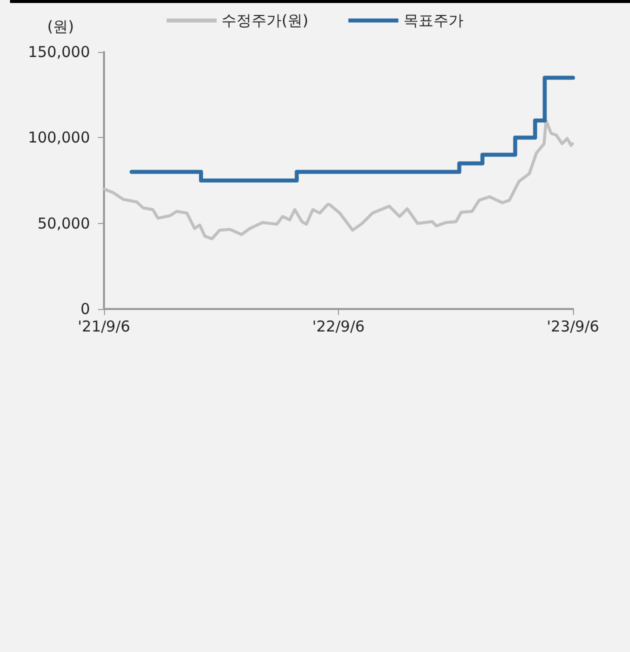  What do you see at coordinates (573, 327) in the screenshot?
I see `x-tick-label: '23/9/6` at bounding box center [573, 327].